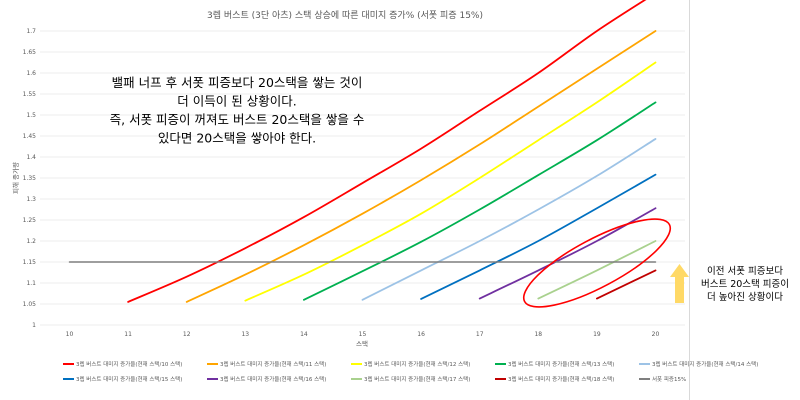 The width and height of the screenshot is (800, 400). What do you see at coordinates (30, 304) in the screenshot?
I see `y-tick-label: 1.05` at bounding box center [30, 304].